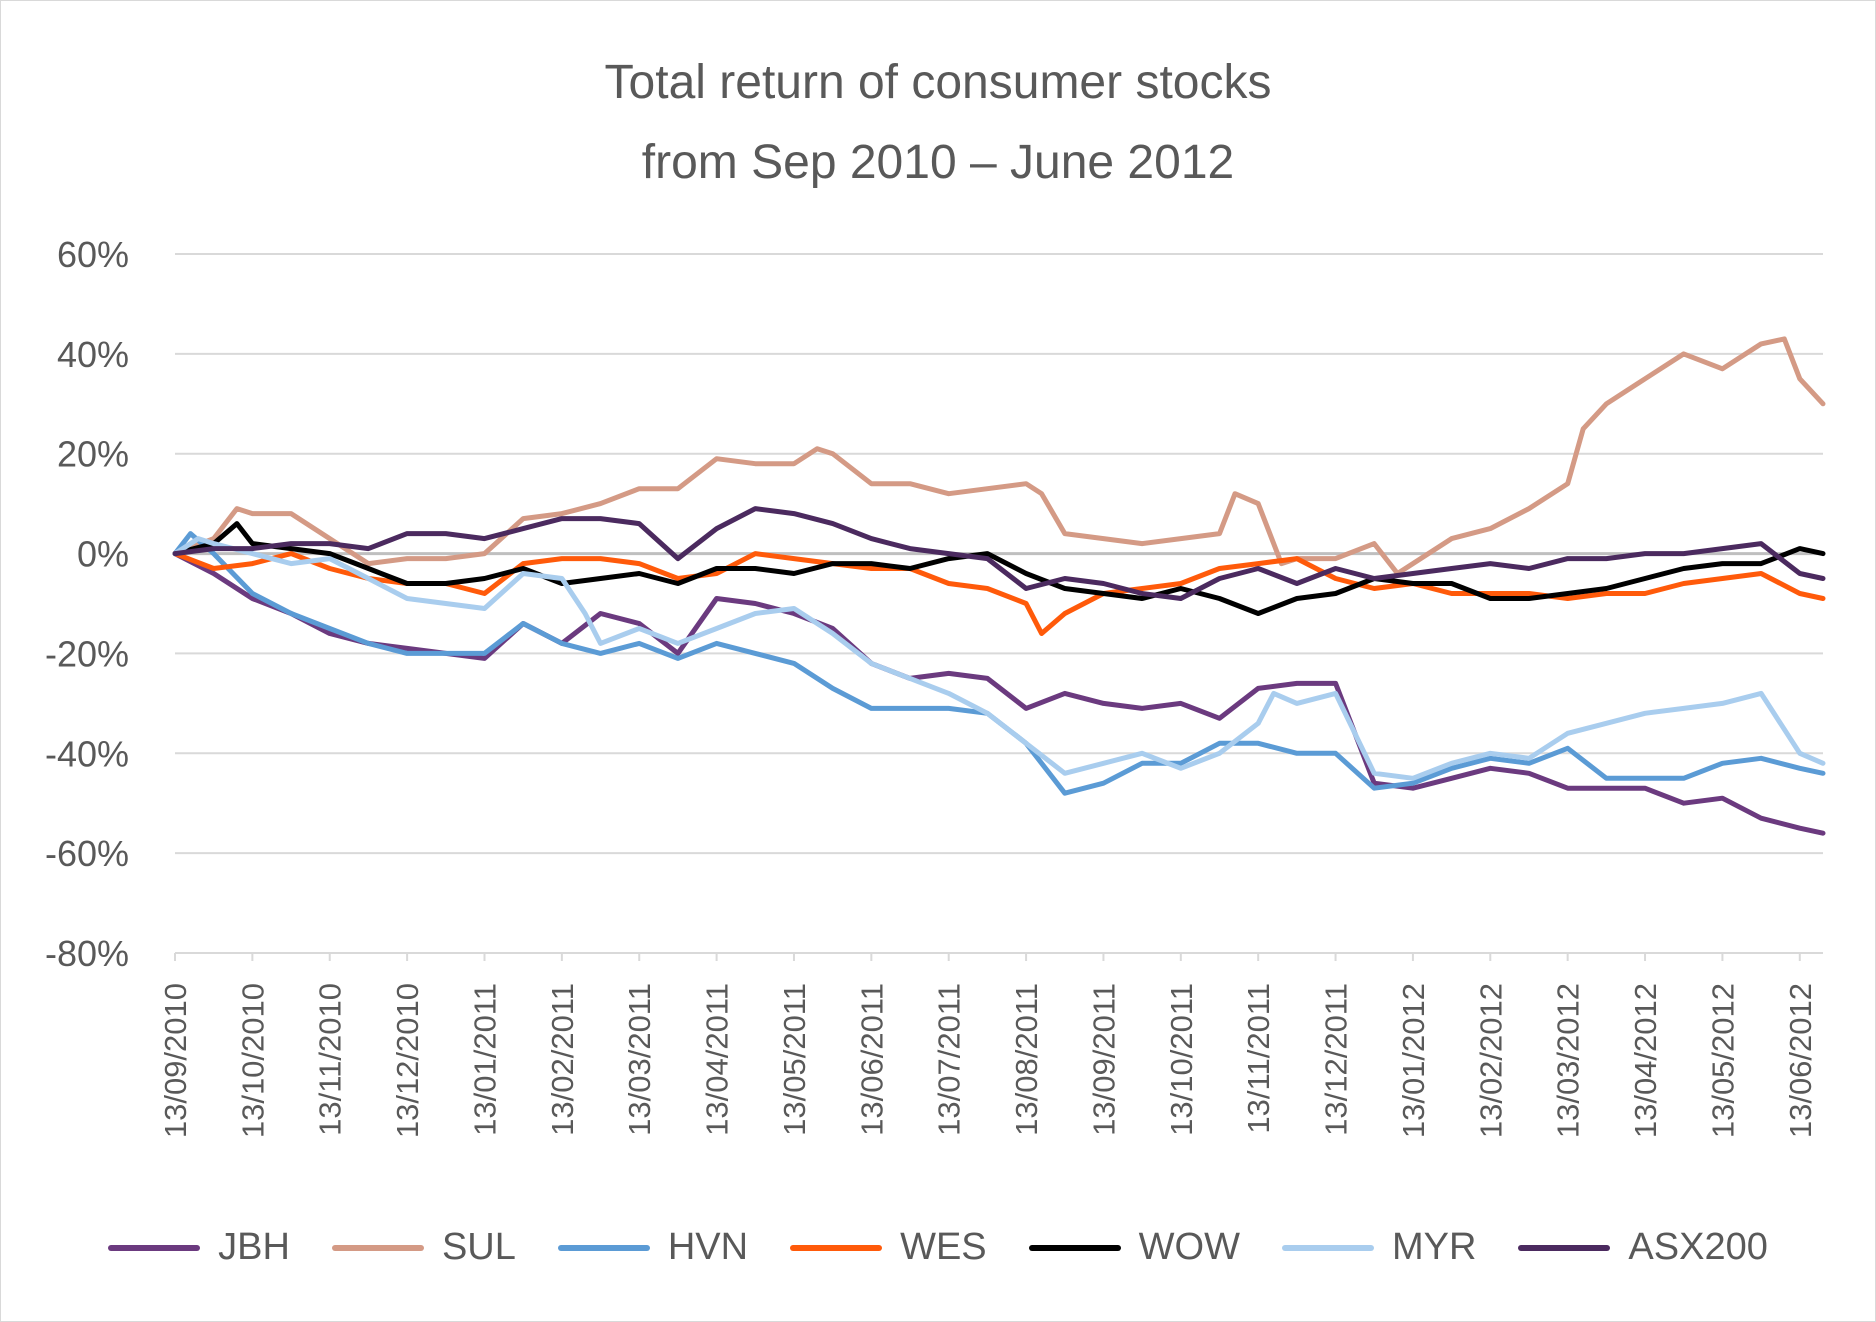 The height and width of the screenshot is (1322, 1876). Describe the element at coordinates (871, 1059) in the screenshot. I see `x-tick-label: 13/06/2011` at that location.